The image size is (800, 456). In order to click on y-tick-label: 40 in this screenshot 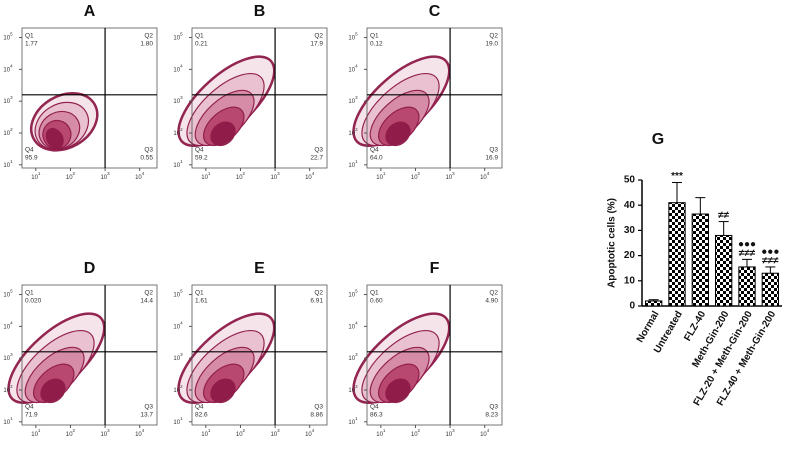, I will do `click(630, 205)`.